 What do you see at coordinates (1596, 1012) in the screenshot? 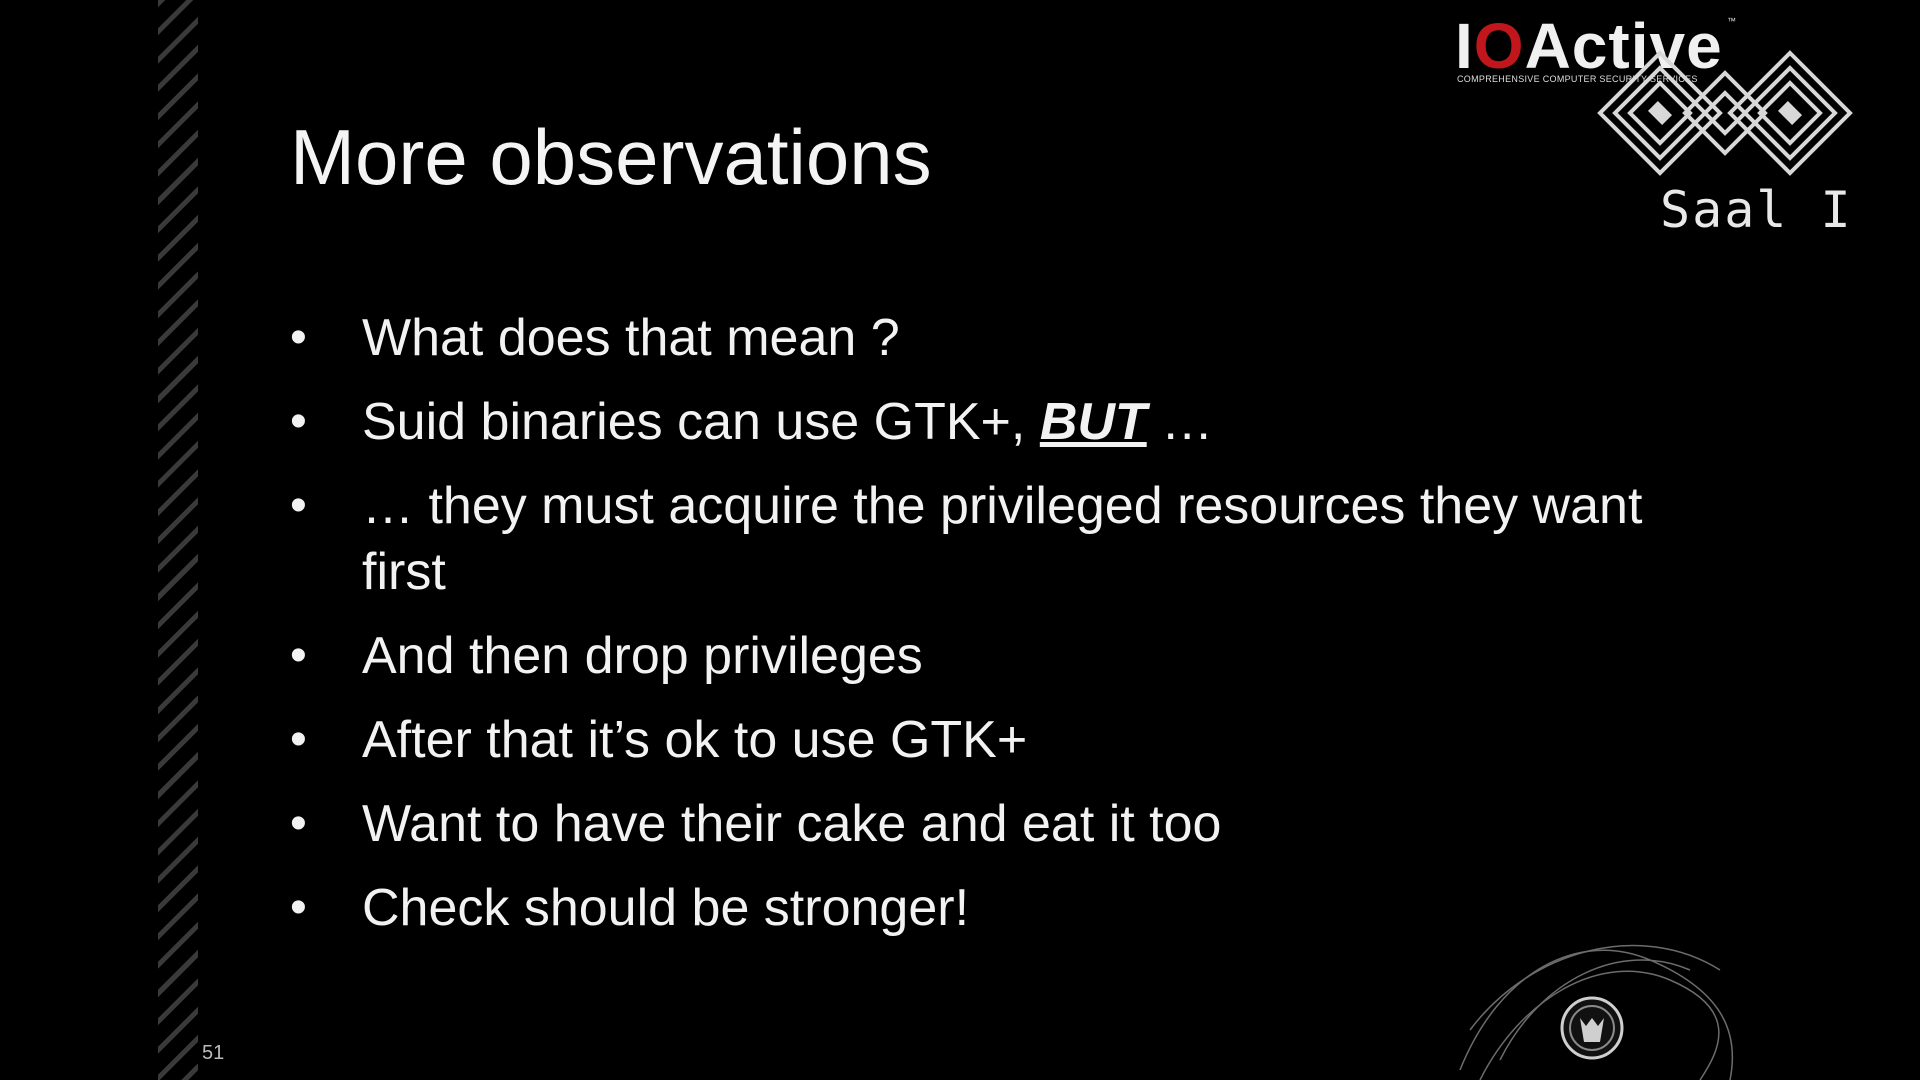
I see `smoke-mascot-icon` at bounding box center [1596, 1012].